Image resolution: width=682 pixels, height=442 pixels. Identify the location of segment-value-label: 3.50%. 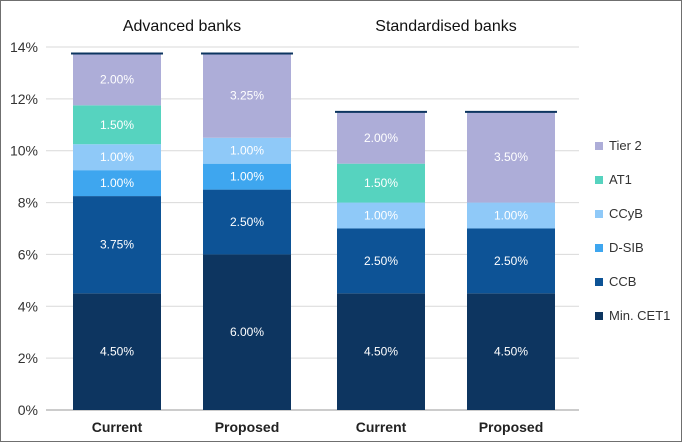
(511, 157).